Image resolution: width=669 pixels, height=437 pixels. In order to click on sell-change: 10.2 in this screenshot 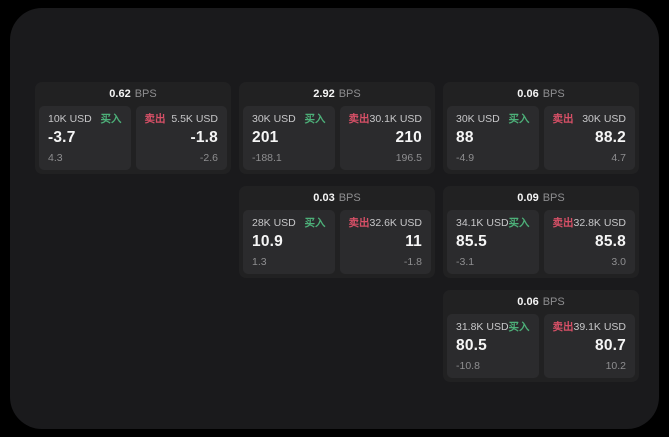, I will do `click(615, 366)`.